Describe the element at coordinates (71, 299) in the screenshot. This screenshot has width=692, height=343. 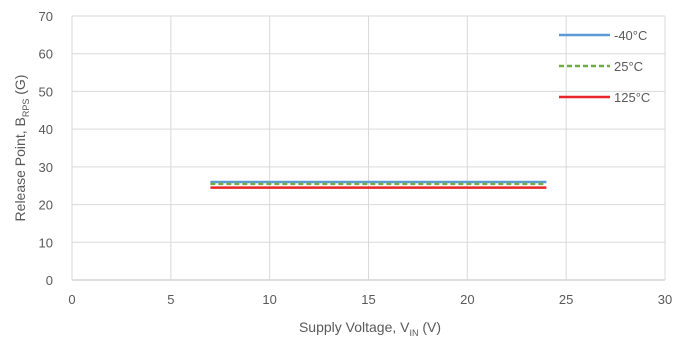
I see `x-tick-label: 0` at that location.